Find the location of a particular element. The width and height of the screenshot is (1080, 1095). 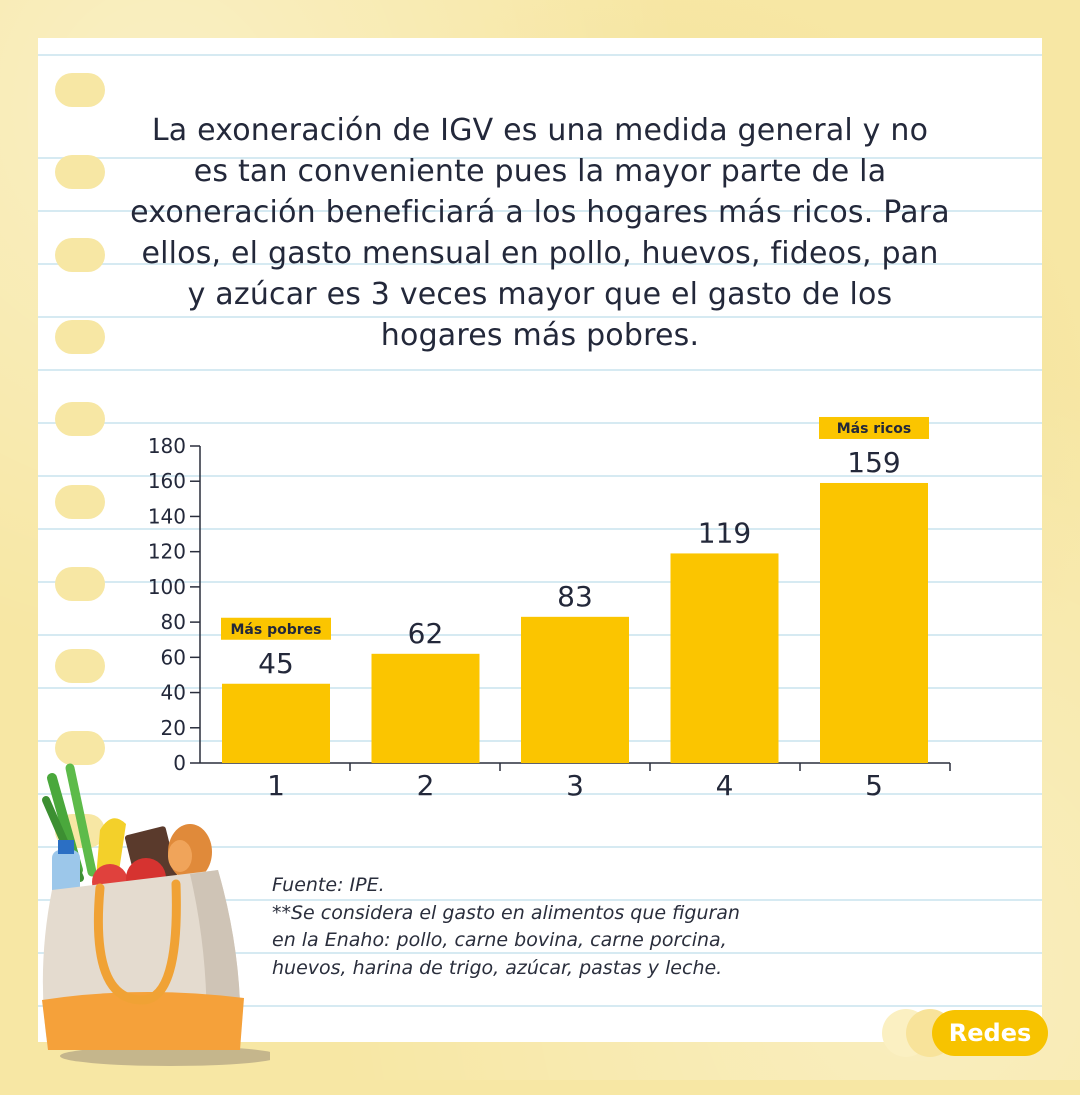

bar-value-label: 159 is located at coordinates (873, 462).